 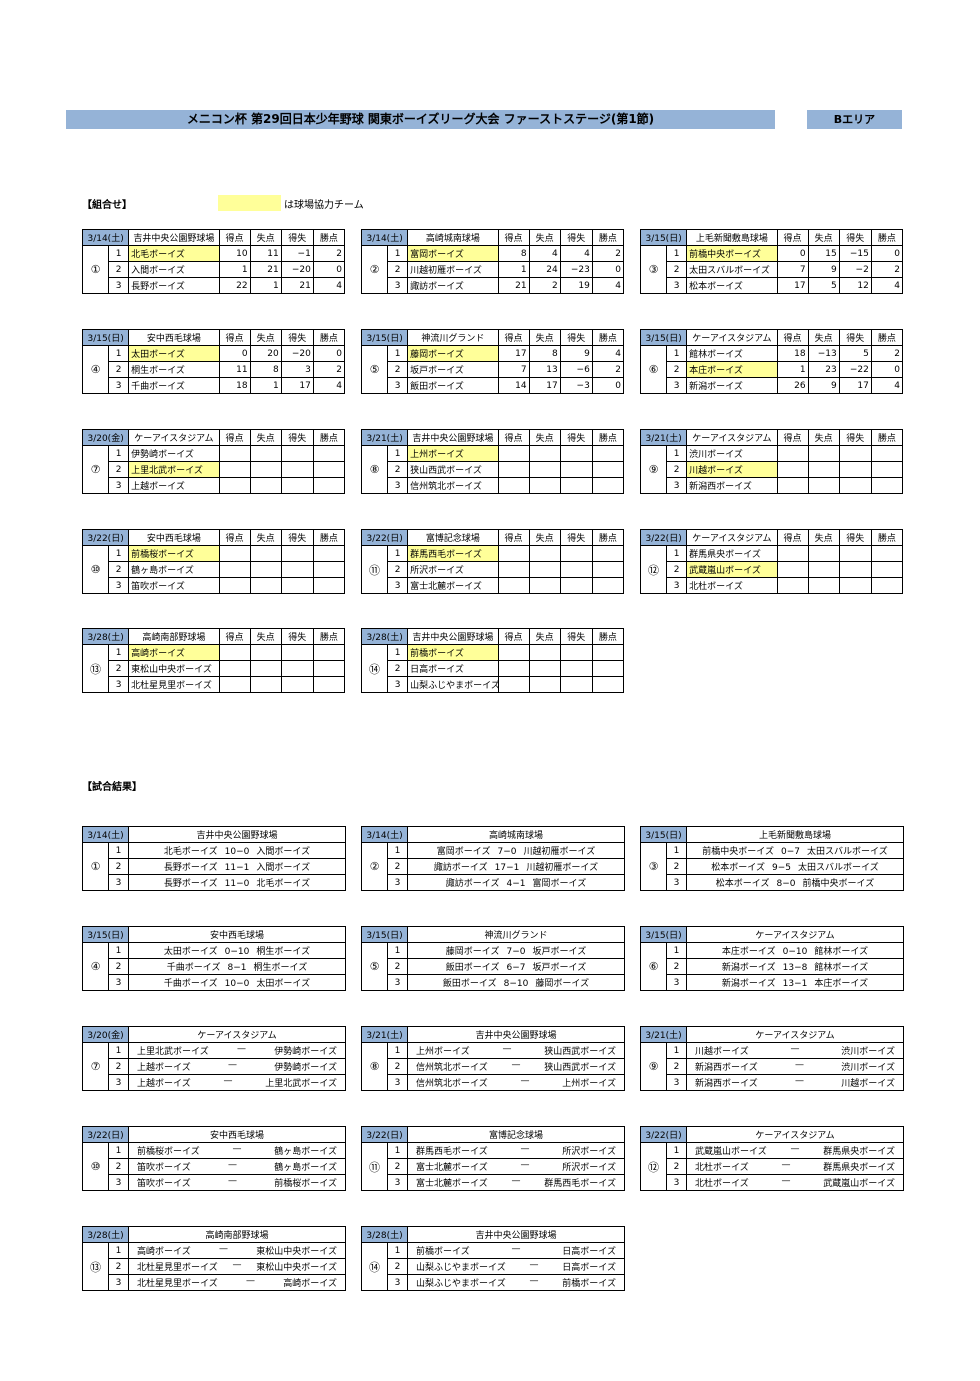 I want to click on home-team: 千曲ボーイズ, so click(x=193, y=968).